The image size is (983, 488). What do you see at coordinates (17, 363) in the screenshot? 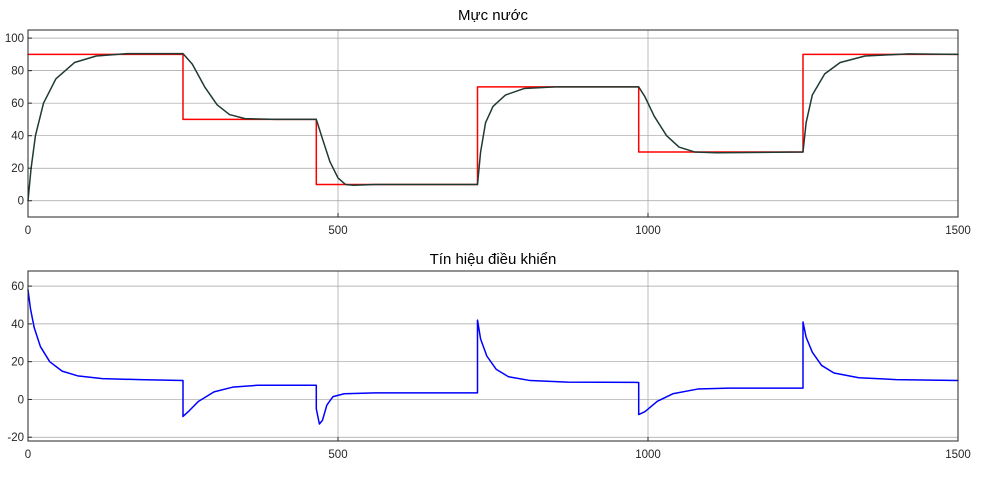
I see `control-signal-ytick-label: 20` at bounding box center [17, 363].